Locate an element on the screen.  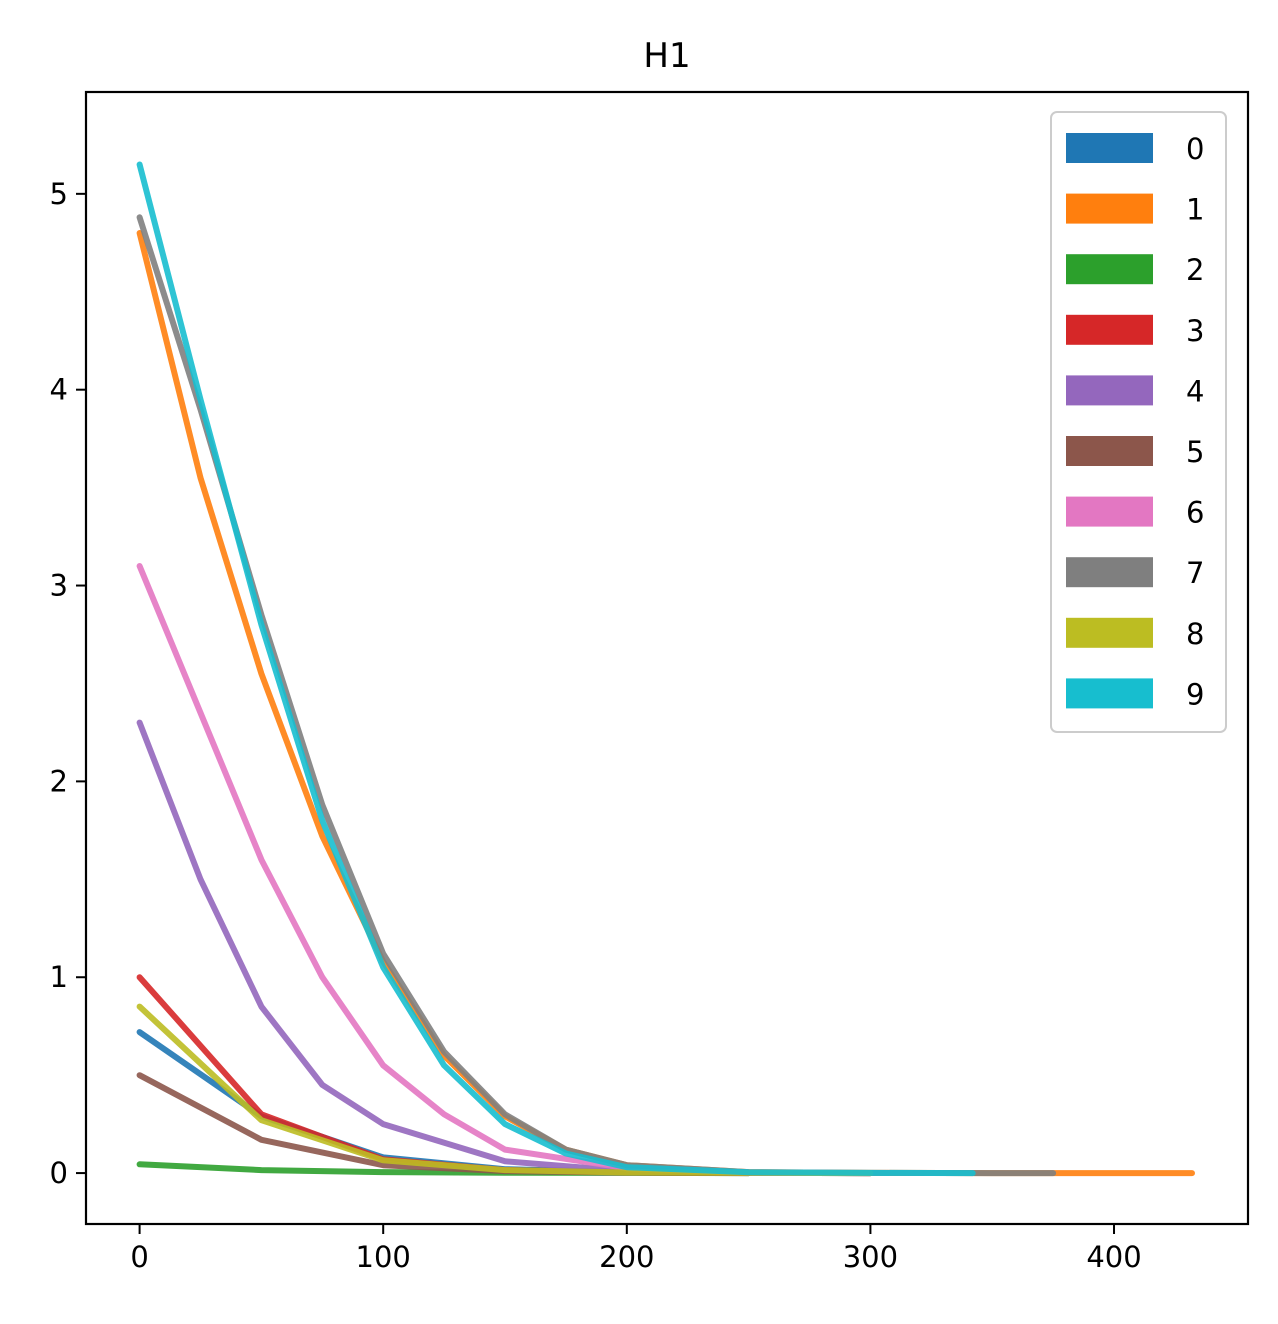
legend-label-1: 1 is located at coordinates (1195, 210).